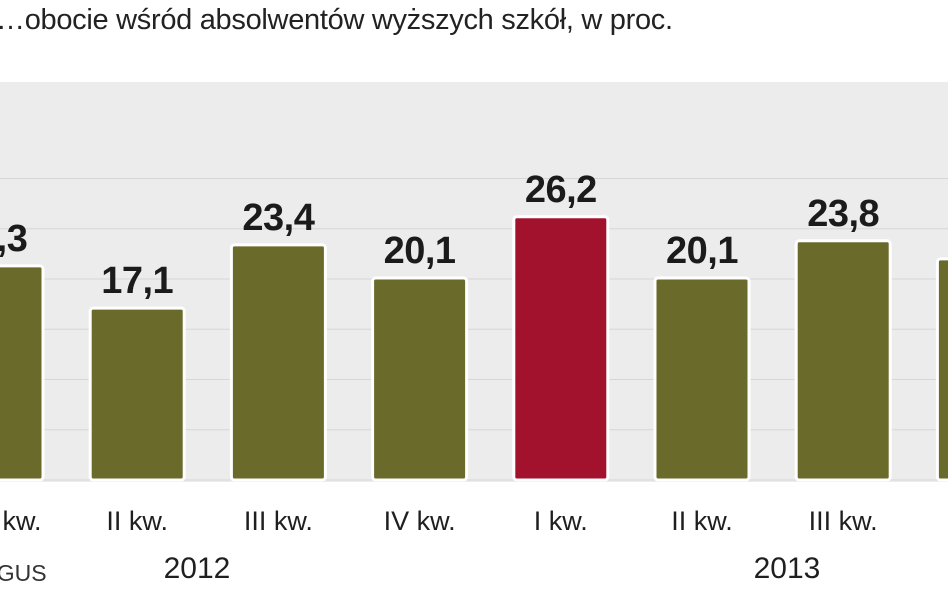 Image resolution: width=948 pixels, height=593 pixels. I want to click on value-label-1: 17,1, so click(137, 281).